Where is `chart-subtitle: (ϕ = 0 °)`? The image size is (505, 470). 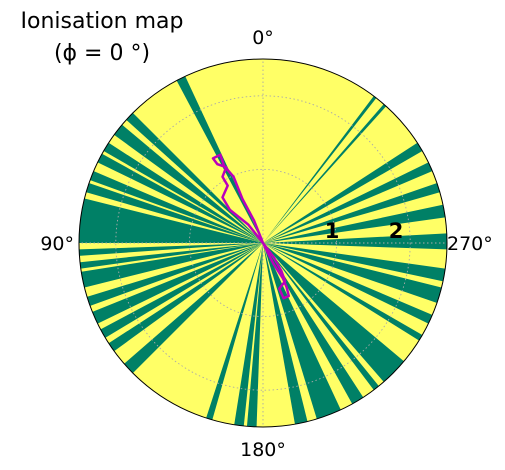
chart-subtitle: (ϕ = 0 °) is located at coordinates (102, 53).